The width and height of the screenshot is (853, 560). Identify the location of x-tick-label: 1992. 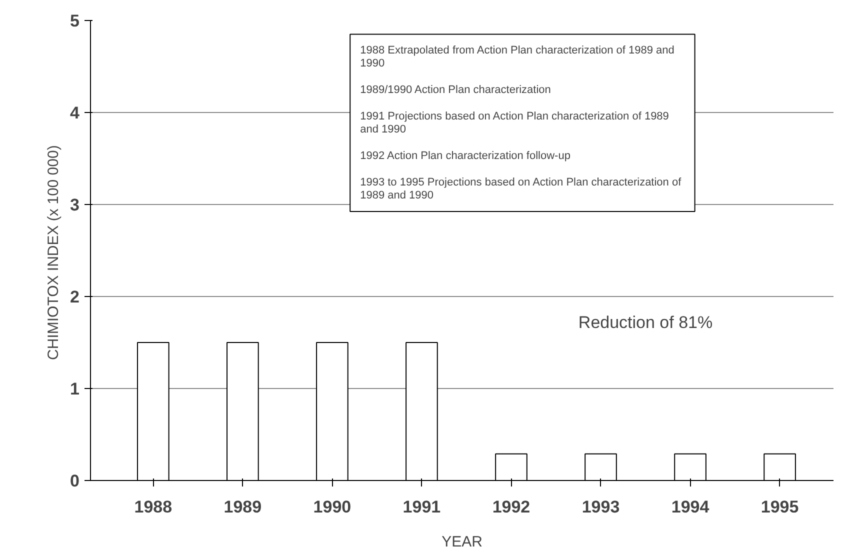
(511, 507).